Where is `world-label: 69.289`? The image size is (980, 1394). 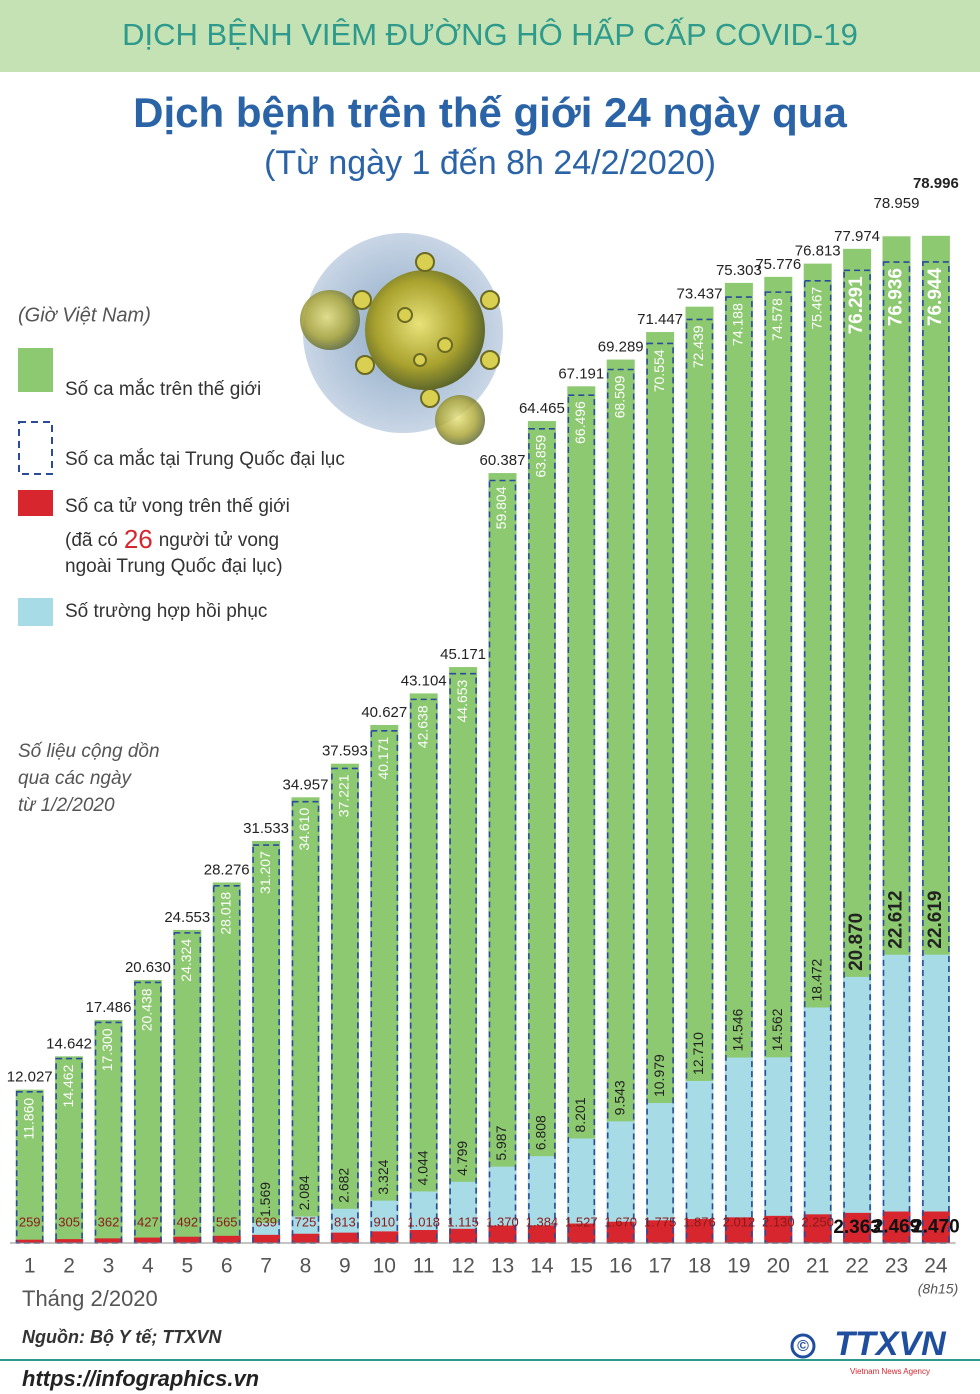
world-label: 69.289 is located at coordinates (621, 347).